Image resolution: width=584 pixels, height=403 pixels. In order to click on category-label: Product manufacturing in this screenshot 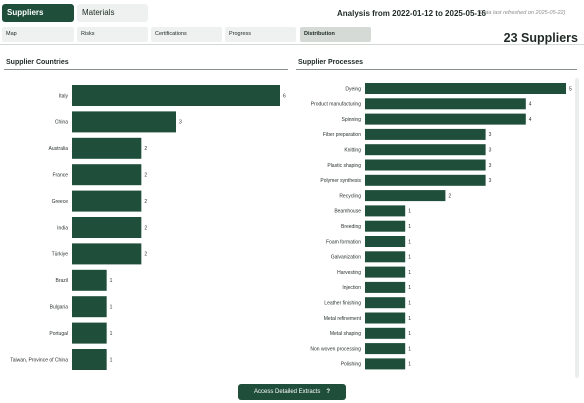, I will do `click(336, 105)`.